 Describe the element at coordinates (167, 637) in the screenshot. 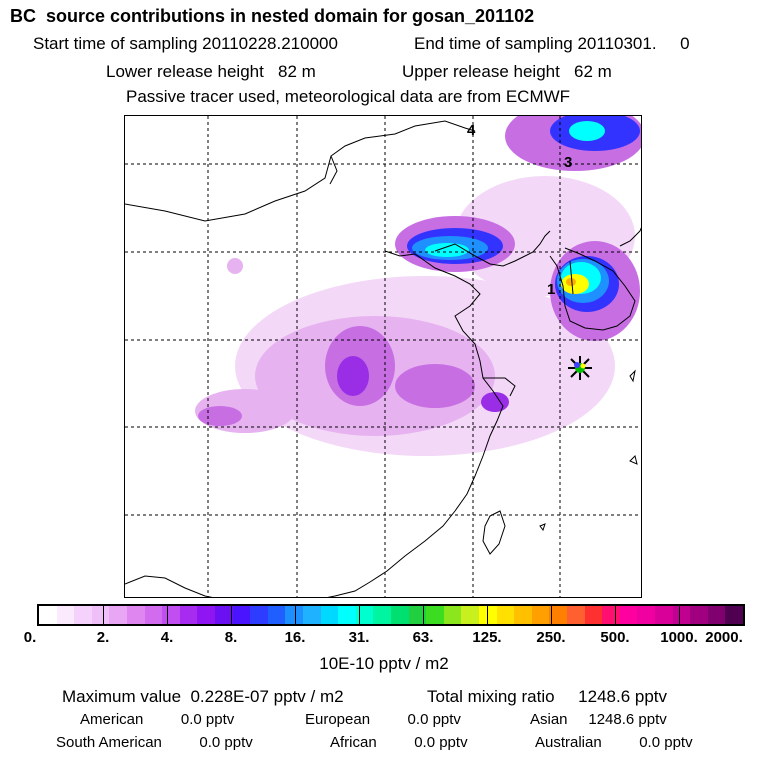

I see `colorbar-tick-label: 4.` at that location.